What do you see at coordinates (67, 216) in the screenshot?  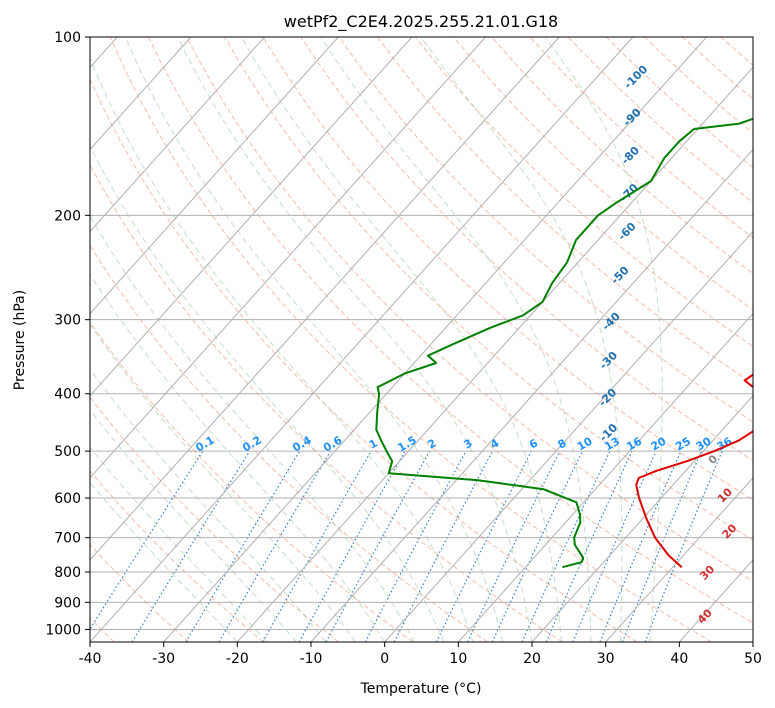 I see `y-tick-label: 200` at bounding box center [67, 216].